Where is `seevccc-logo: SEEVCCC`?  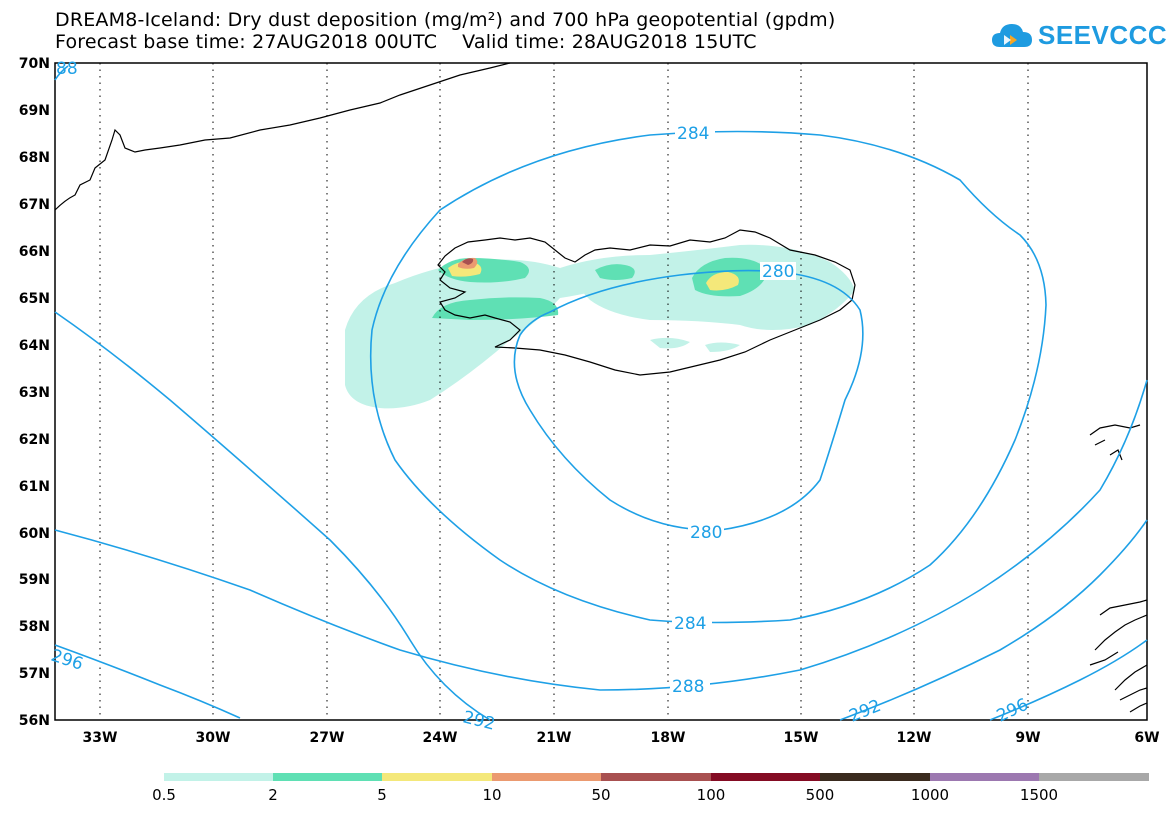
seevccc-logo: SEEVCCC is located at coordinates (1078, 35).